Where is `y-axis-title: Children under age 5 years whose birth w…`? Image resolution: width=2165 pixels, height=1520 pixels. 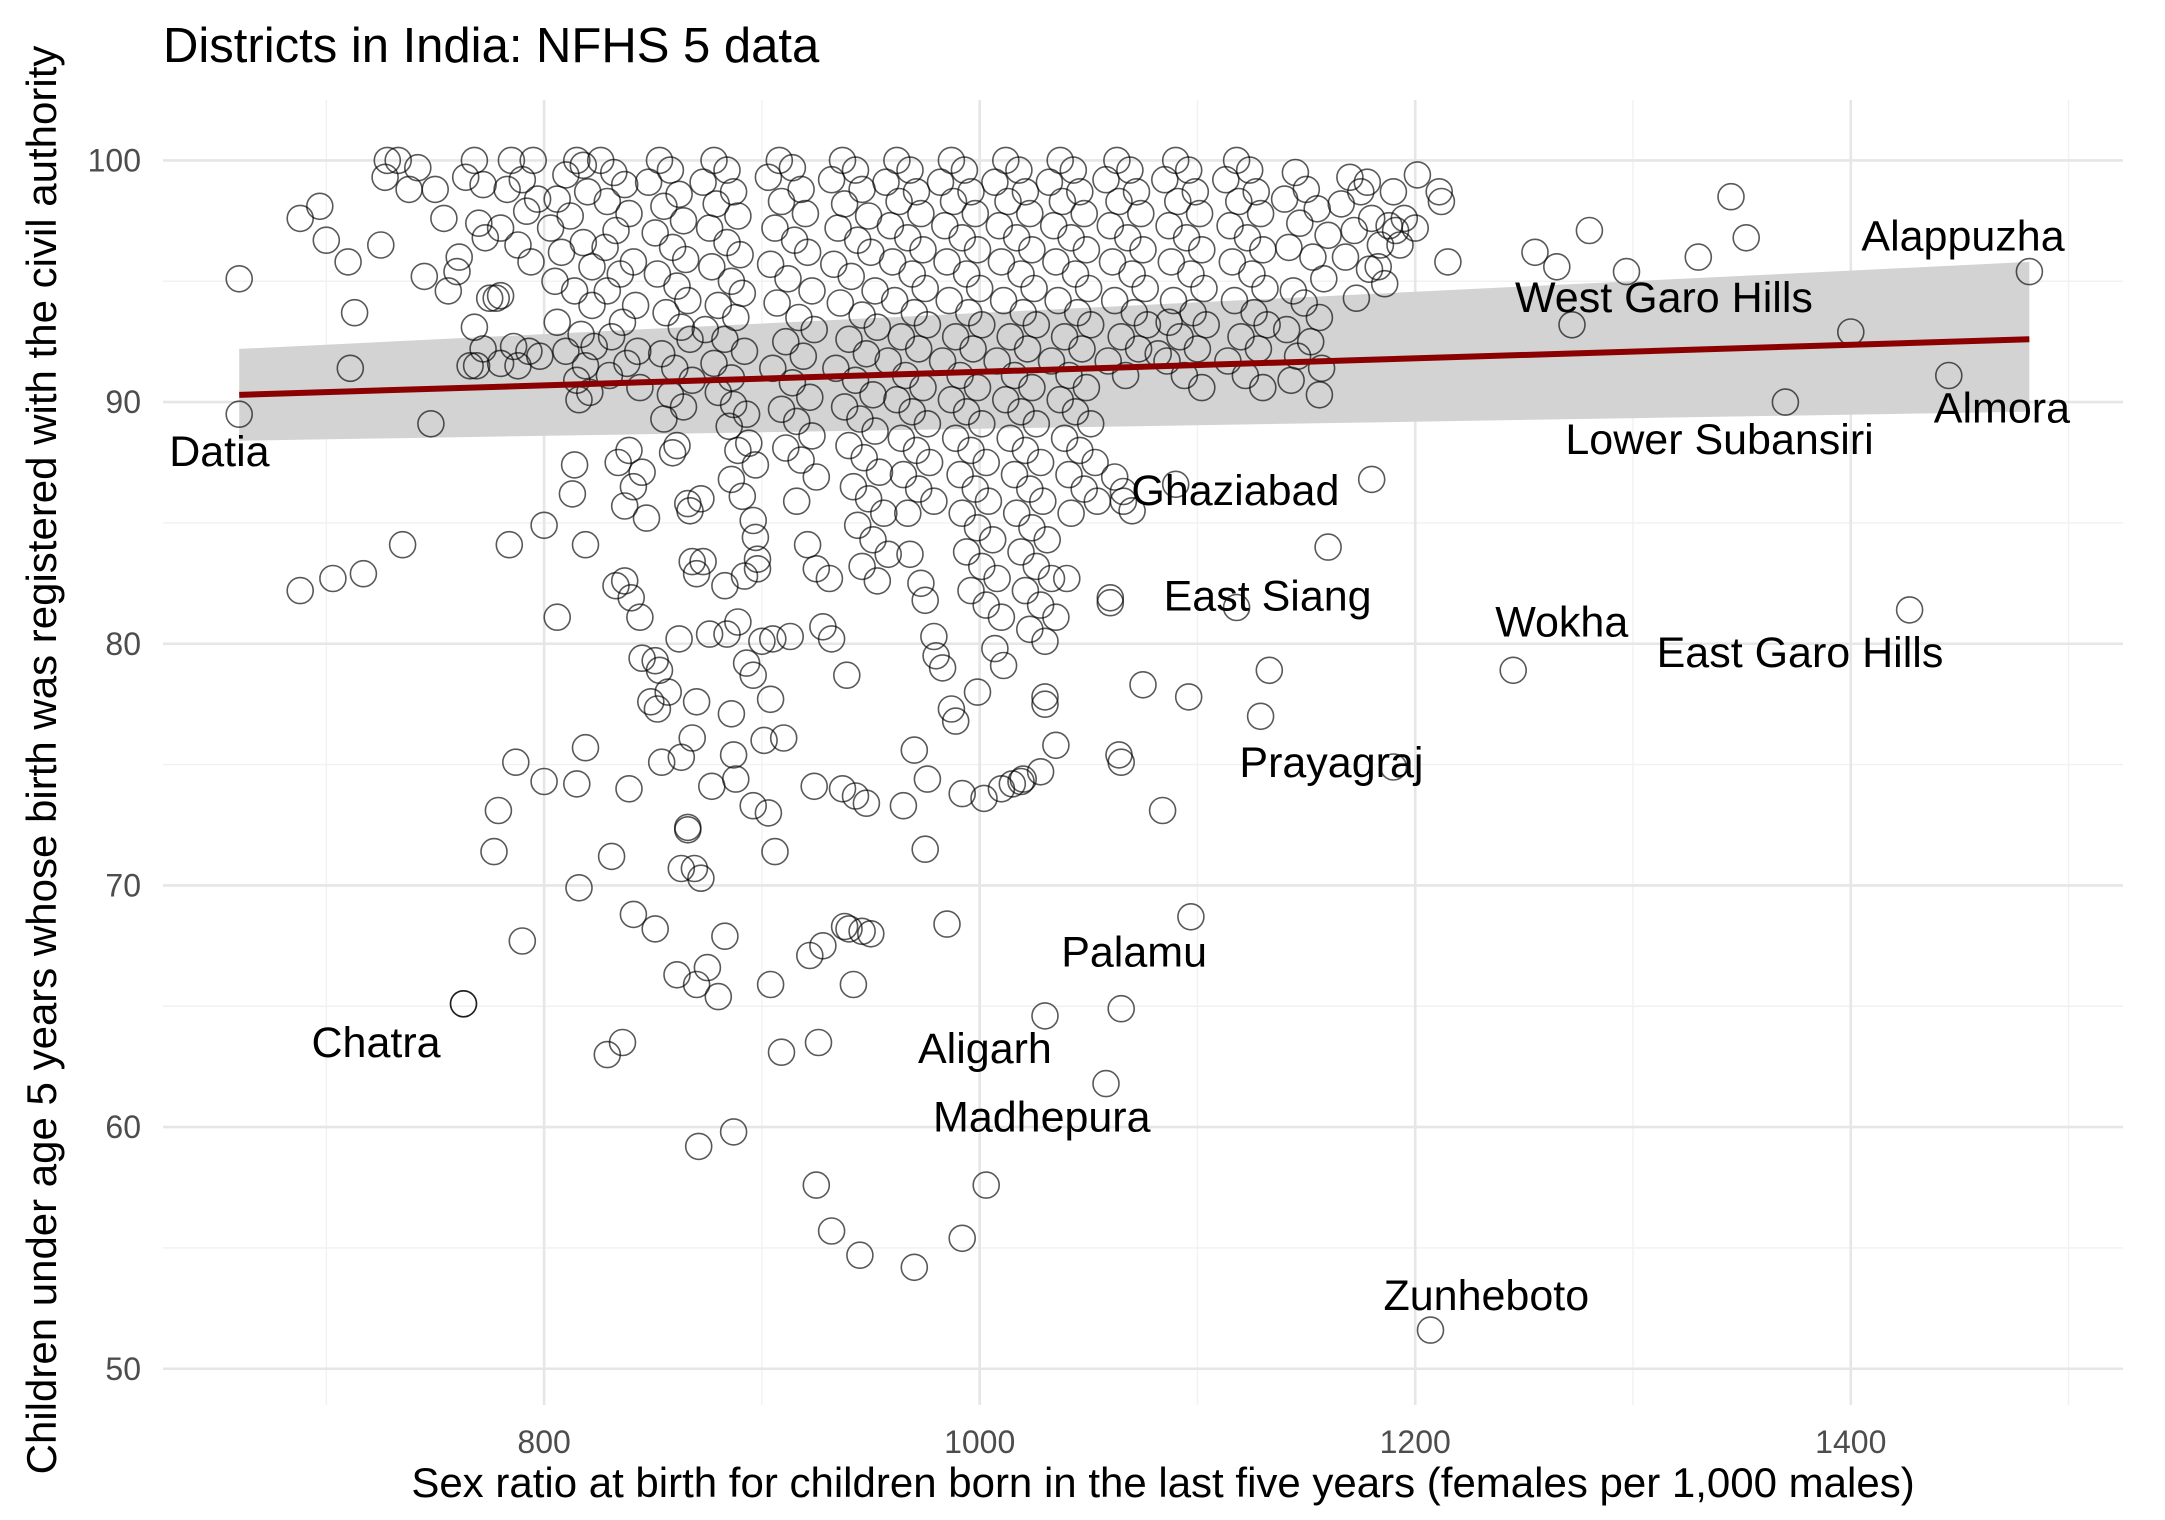
y-axis-title: Children under age 5 years whose birth w… is located at coordinates (41, 760).